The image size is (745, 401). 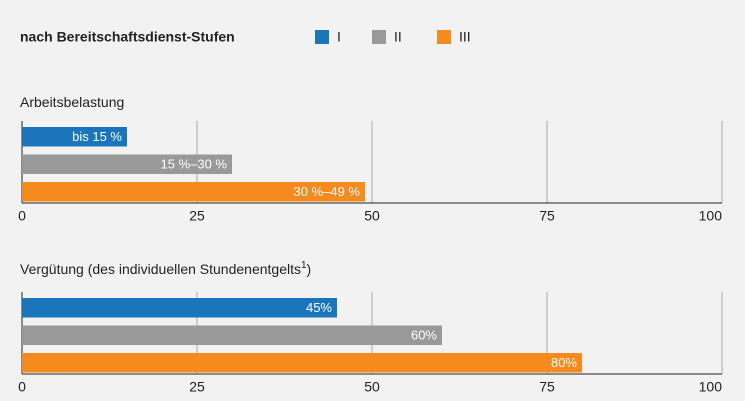 I want to click on value-label: 45%, so click(x=319, y=307).